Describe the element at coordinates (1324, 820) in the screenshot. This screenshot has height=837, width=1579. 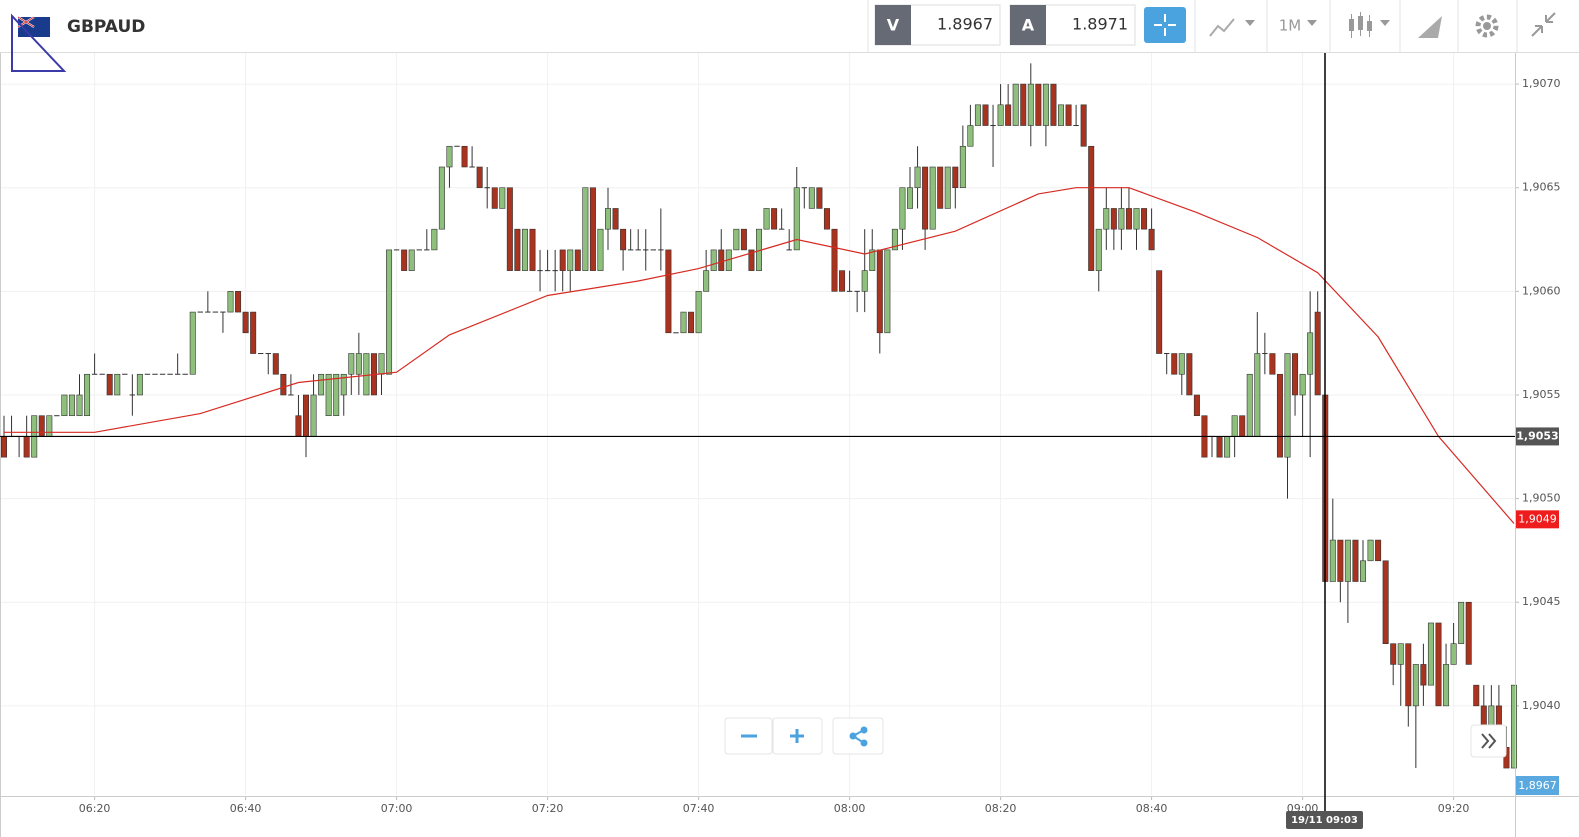
I see `crosshair-time-box` at that location.